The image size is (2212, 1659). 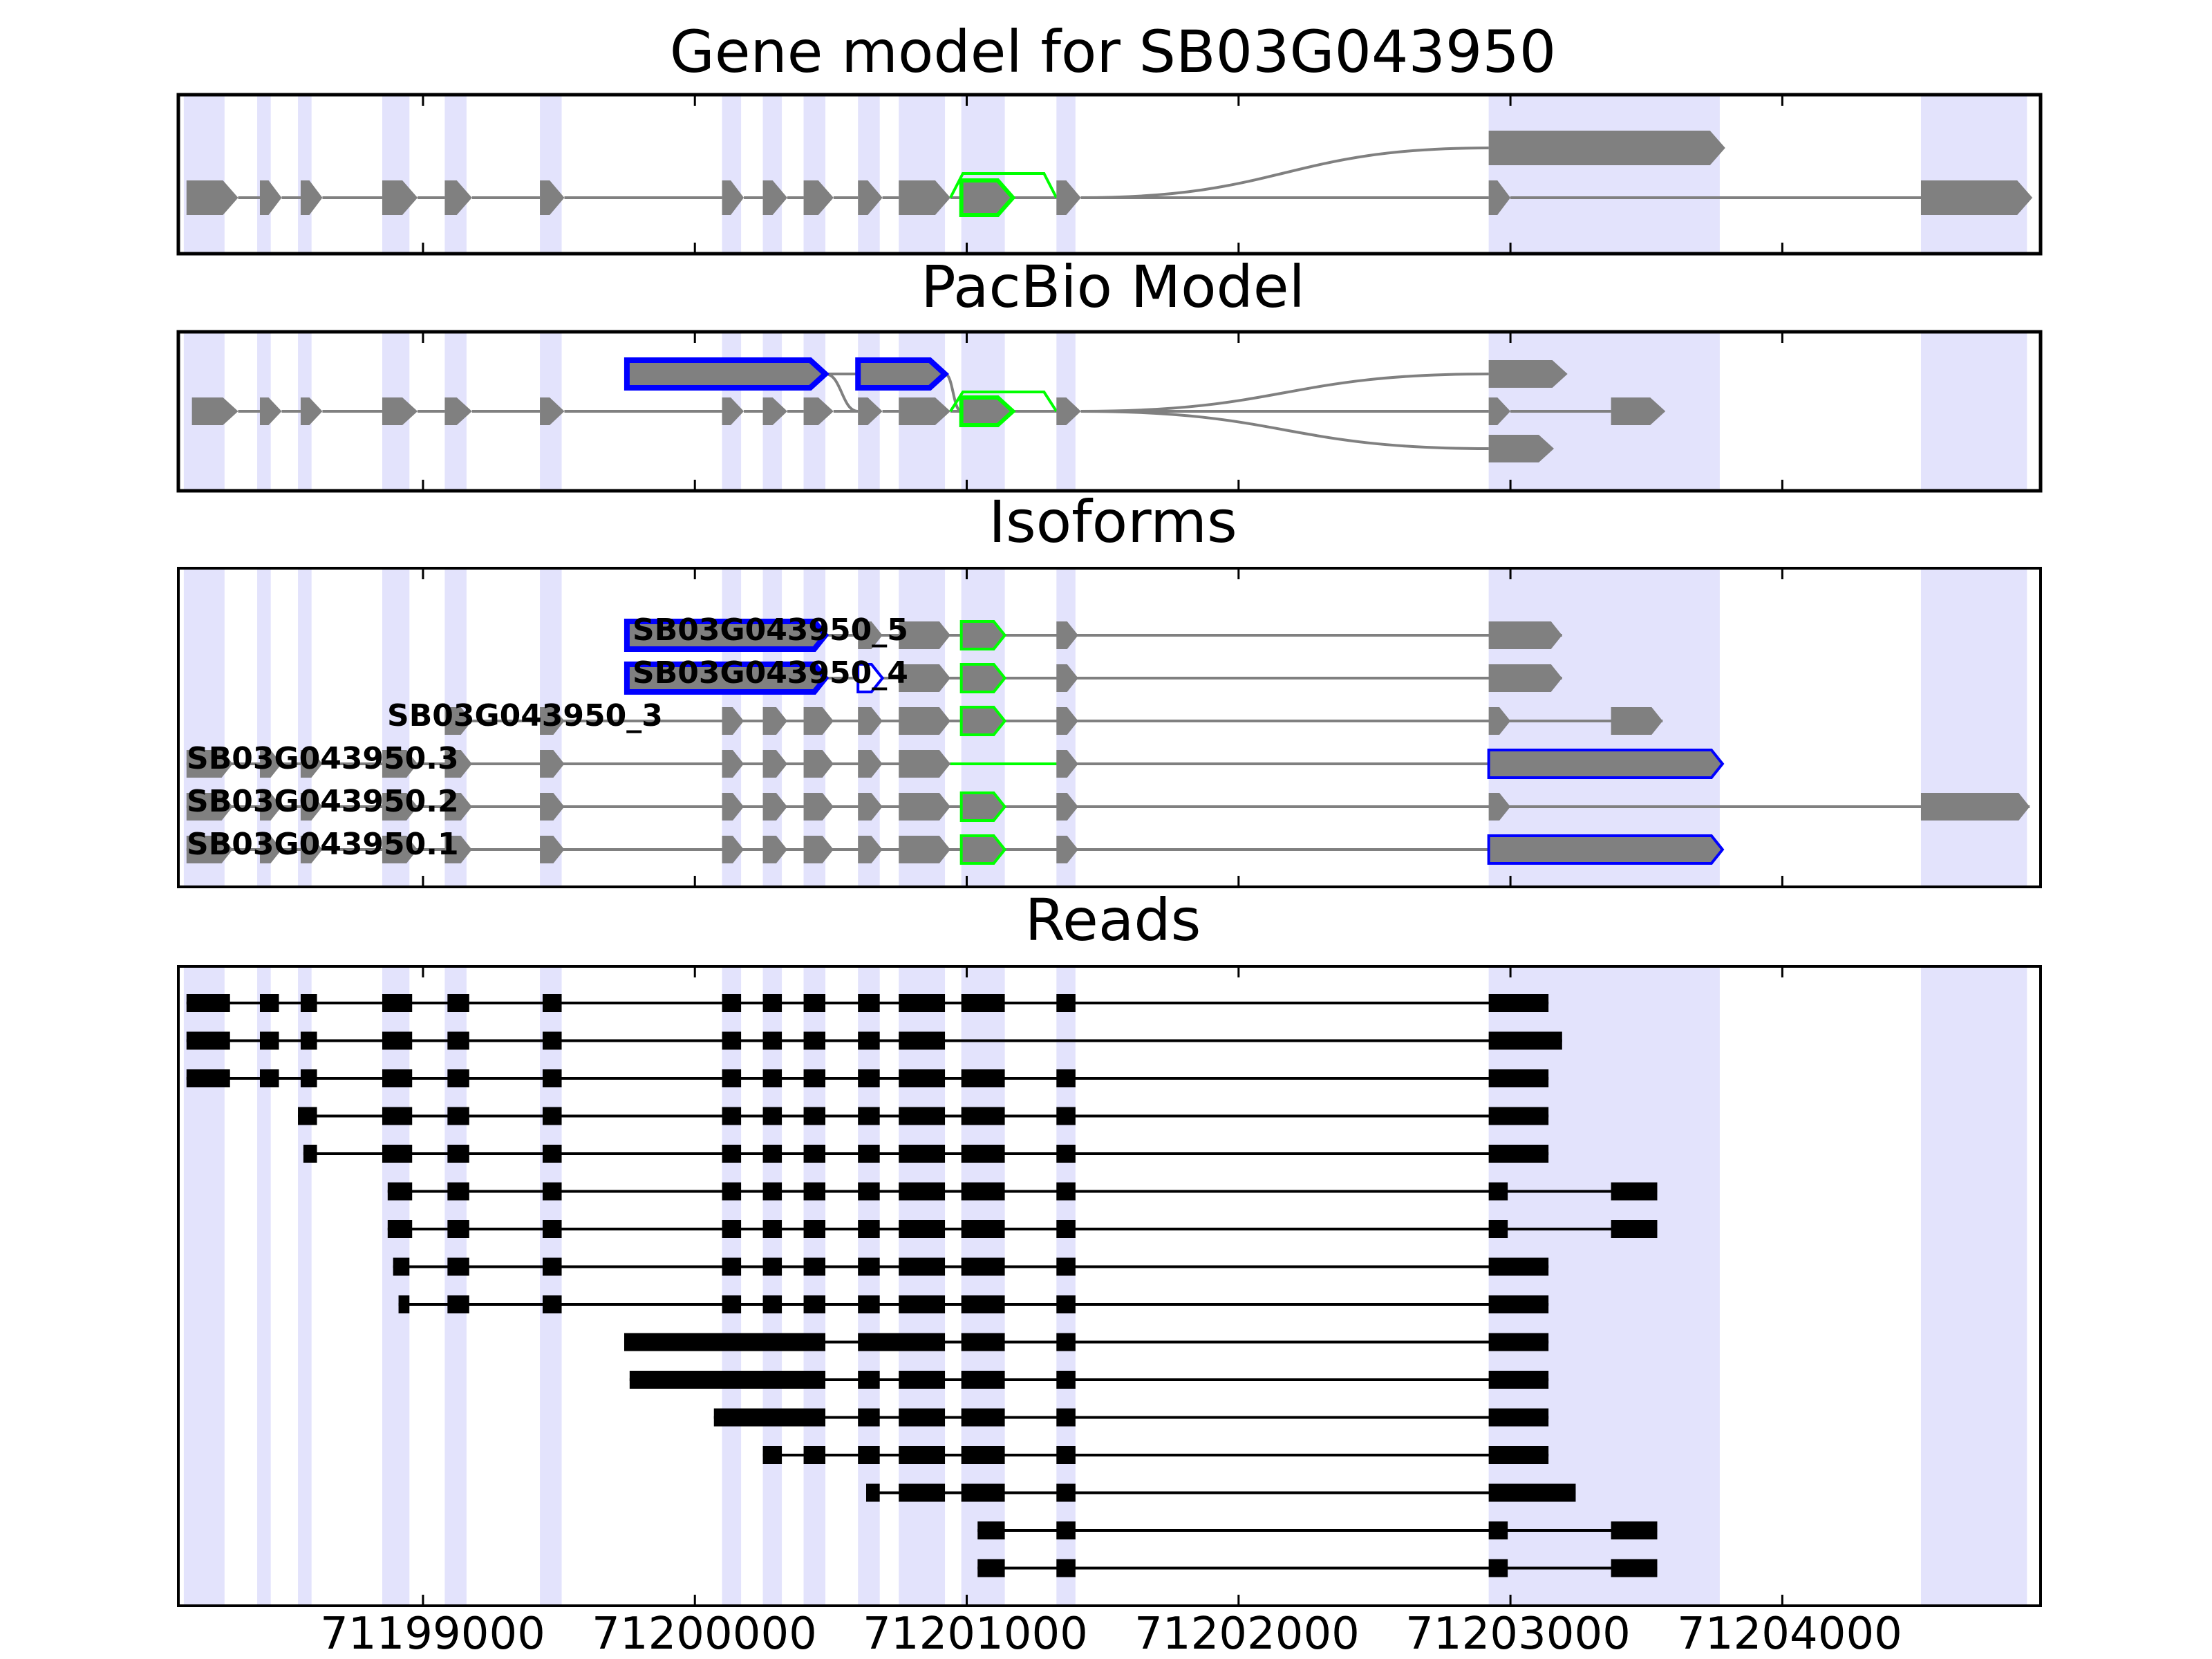 I want to click on isoform-label-sb03g043950-dot-3: SB03G043950.3, so click(x=323, y=758).